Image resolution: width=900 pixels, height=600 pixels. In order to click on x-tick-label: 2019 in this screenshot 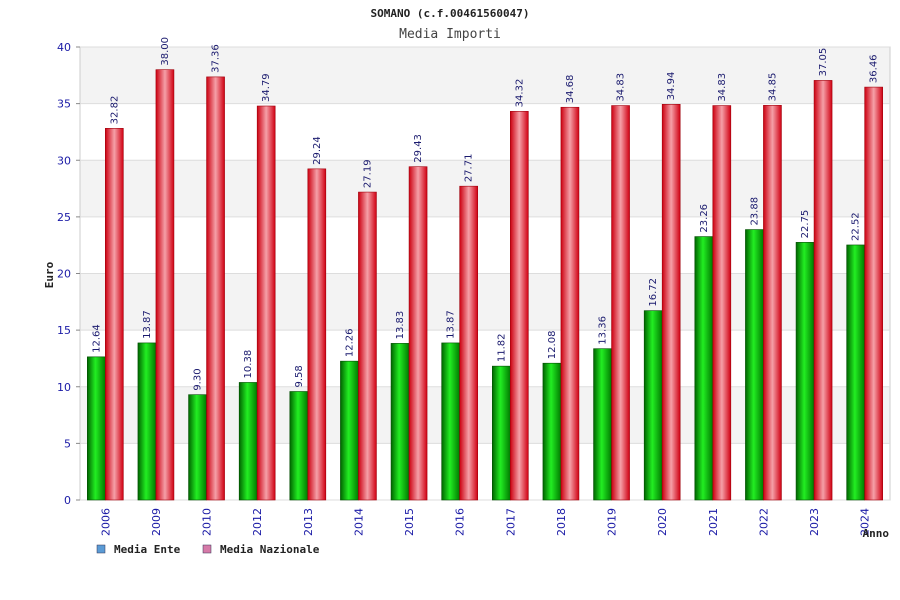, I will do `click(612, 522)`.